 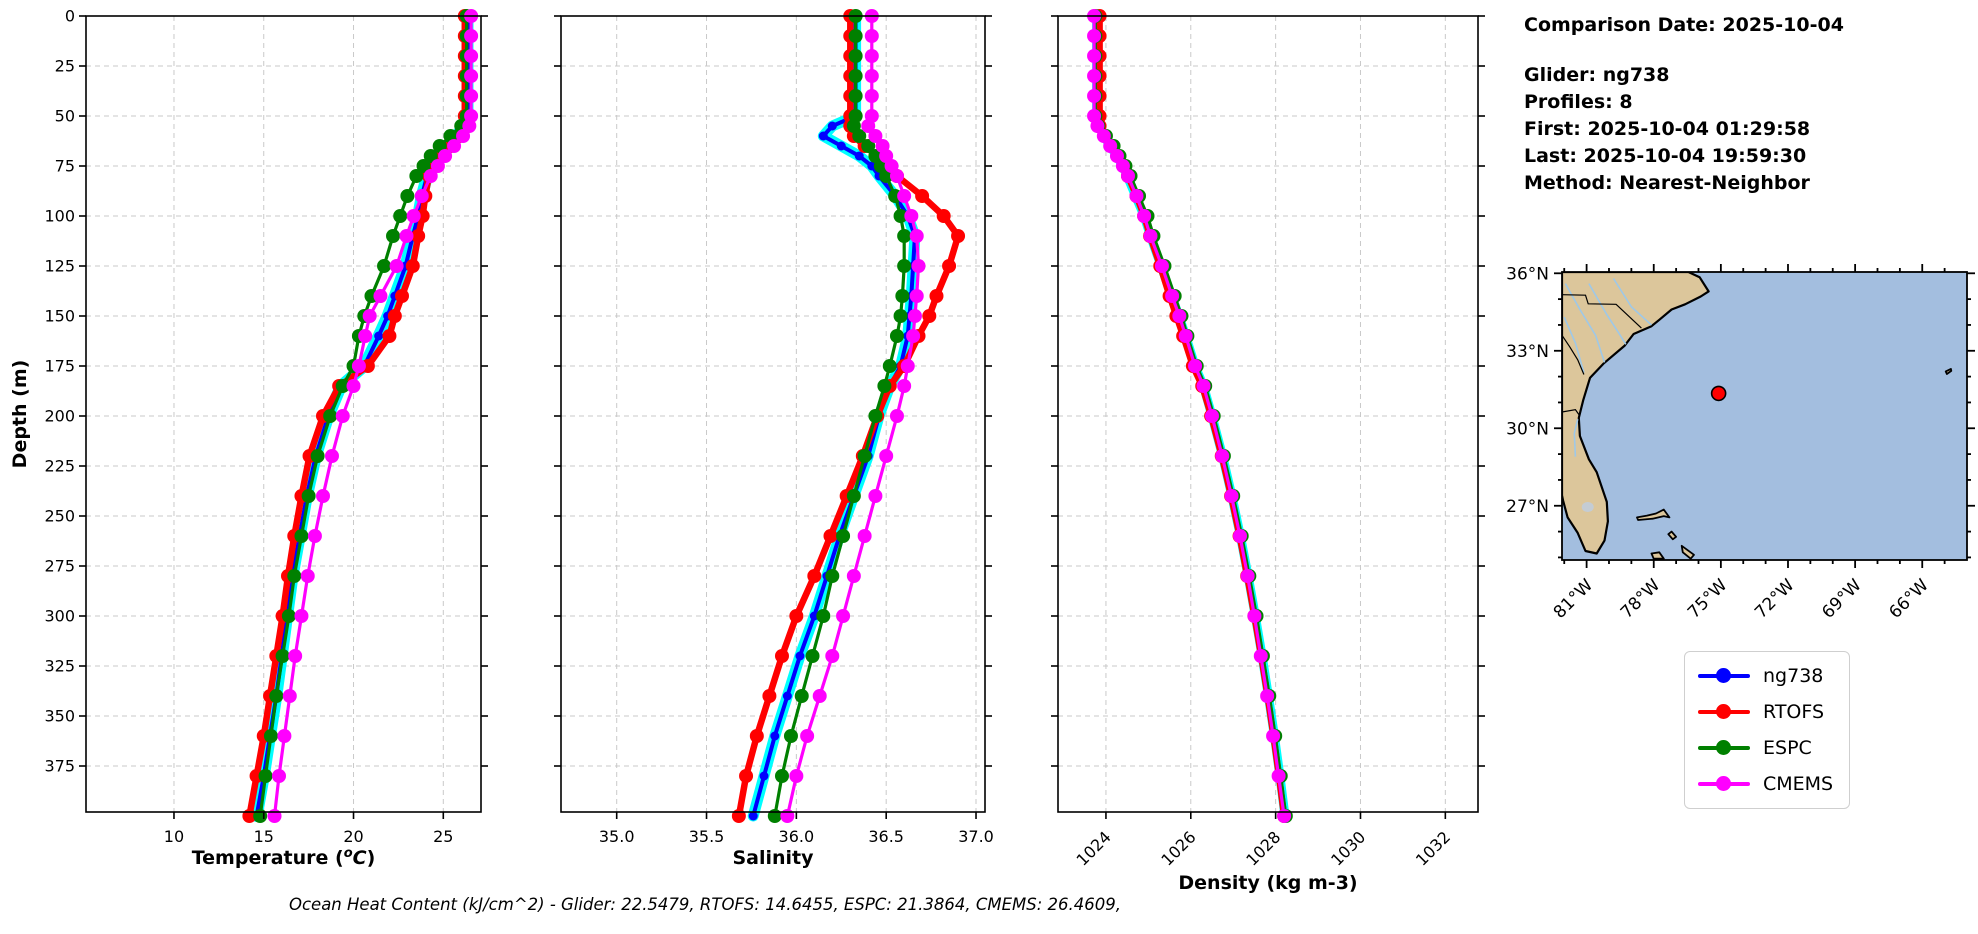 What do you see at coordinates (59, 716) in the screenshot?
I see `depth-tick-label: 350` at bounding box center [59, 716].